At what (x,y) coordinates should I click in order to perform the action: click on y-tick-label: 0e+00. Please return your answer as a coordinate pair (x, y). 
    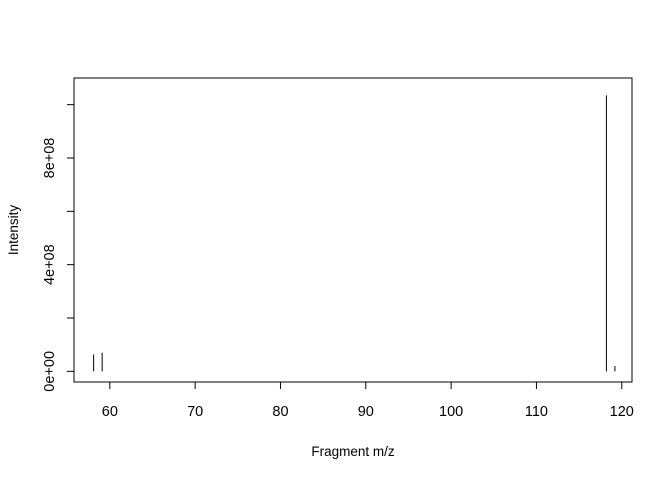
    Looking at the image, I should click on (50, 371).